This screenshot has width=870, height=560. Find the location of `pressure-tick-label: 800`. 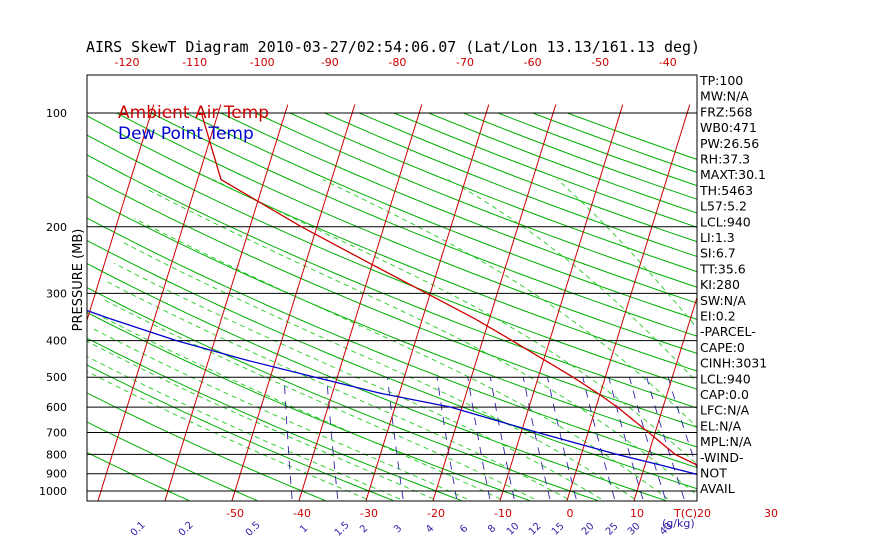

pressure-tick-label: 800 is located at coordinates (56, 454).